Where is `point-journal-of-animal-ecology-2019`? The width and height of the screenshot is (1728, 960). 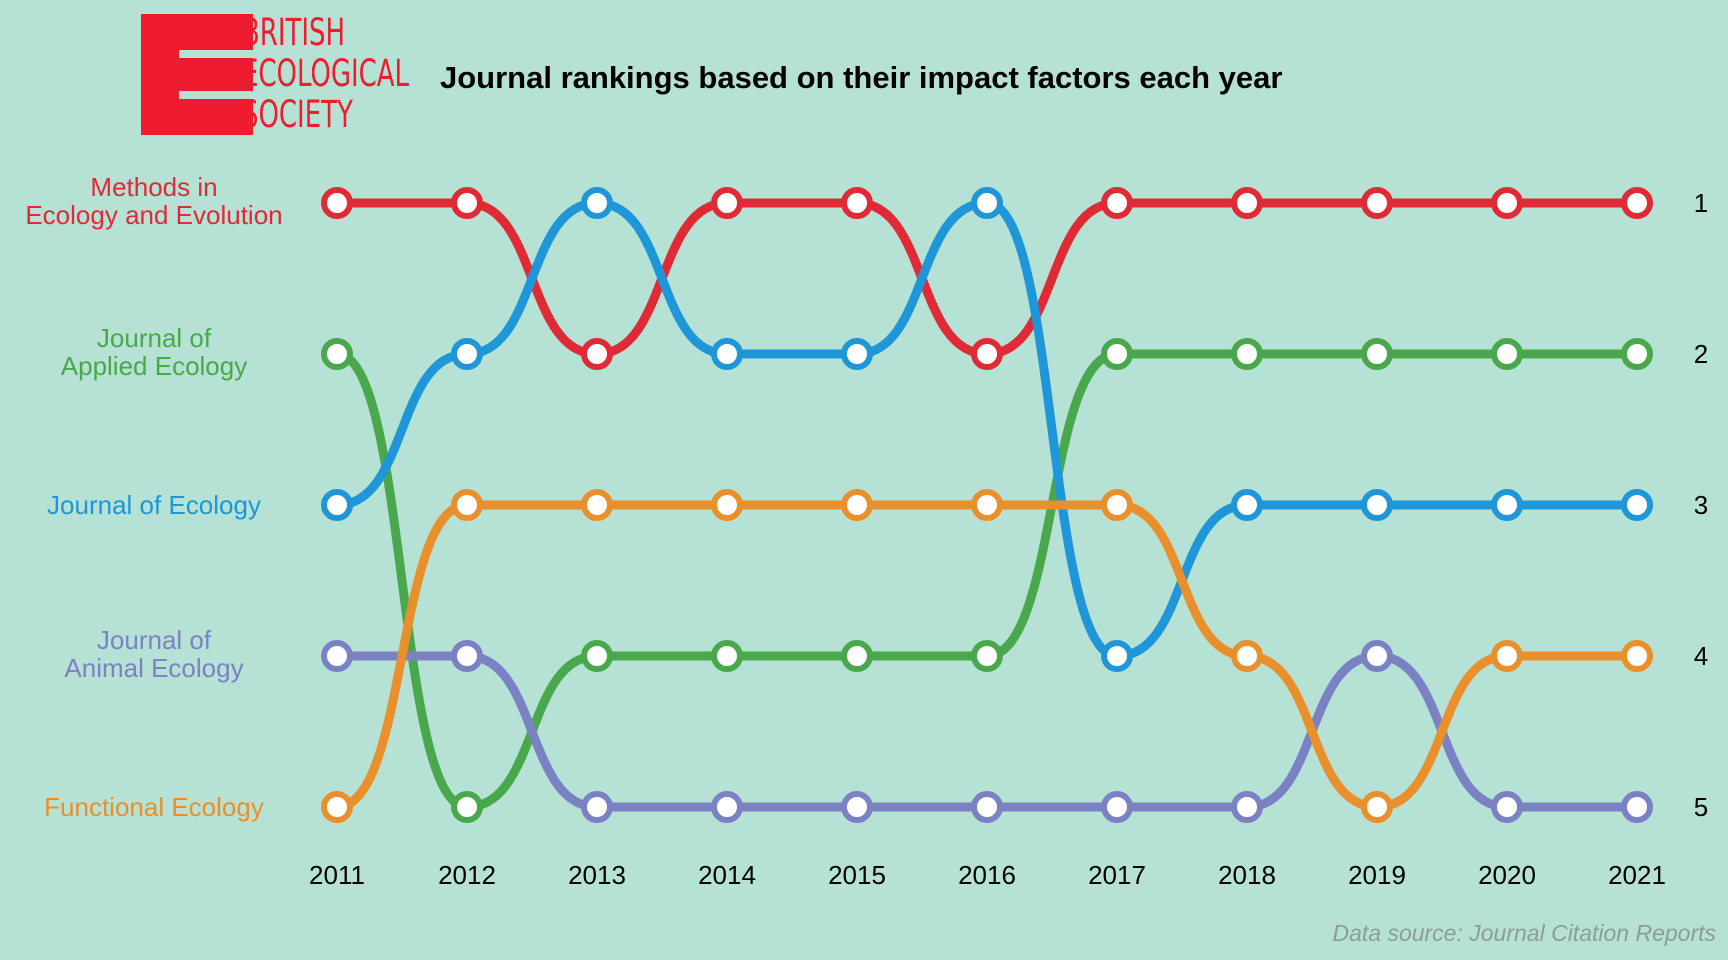
point-journal-of-animal-ecology-2019 is located at coordinates (1377, 656).